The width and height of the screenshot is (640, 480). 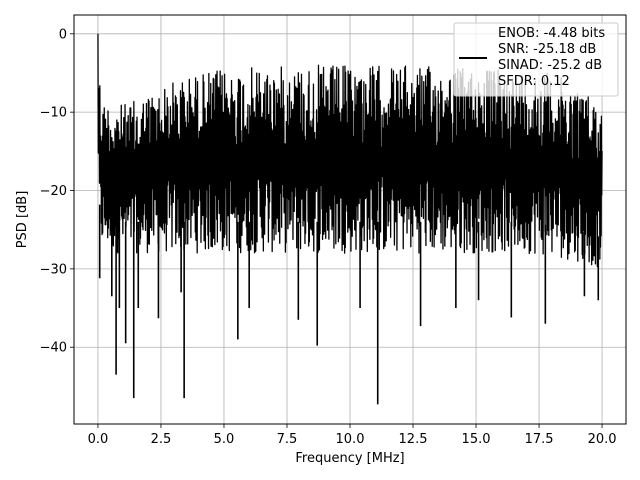 What do you see at coordinates (547, 49) in the screenshot?
I see `legend-entry-snr: SNR: -25.18 dB` at bounding box center [547, 49].